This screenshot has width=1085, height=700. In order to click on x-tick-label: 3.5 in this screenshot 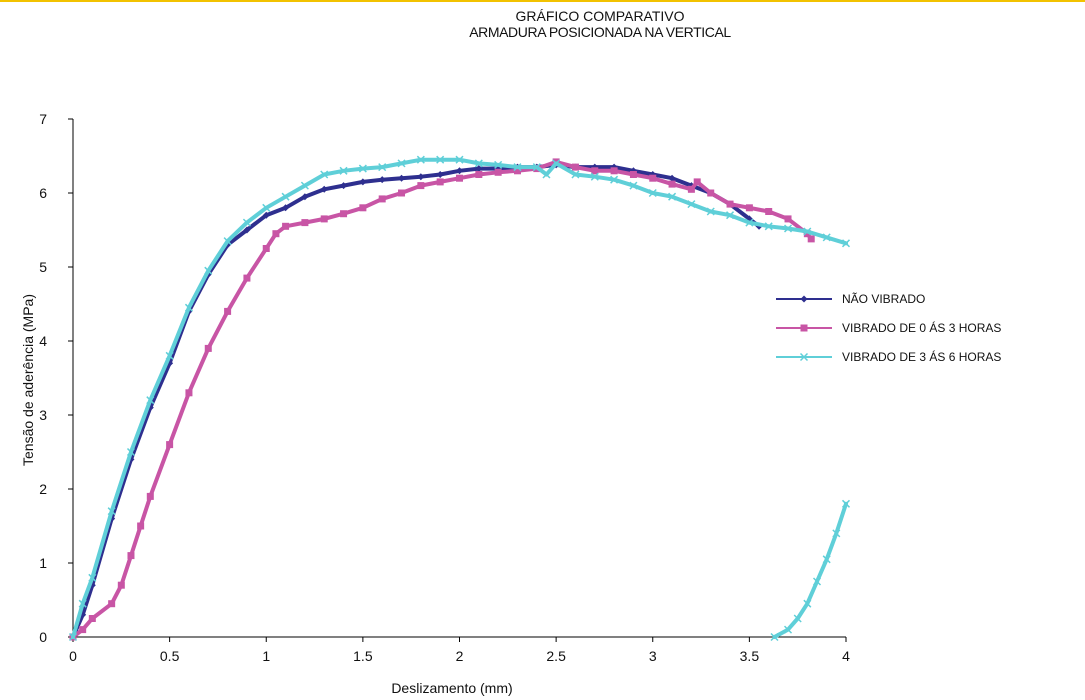, I will do `click(750, 656)`.